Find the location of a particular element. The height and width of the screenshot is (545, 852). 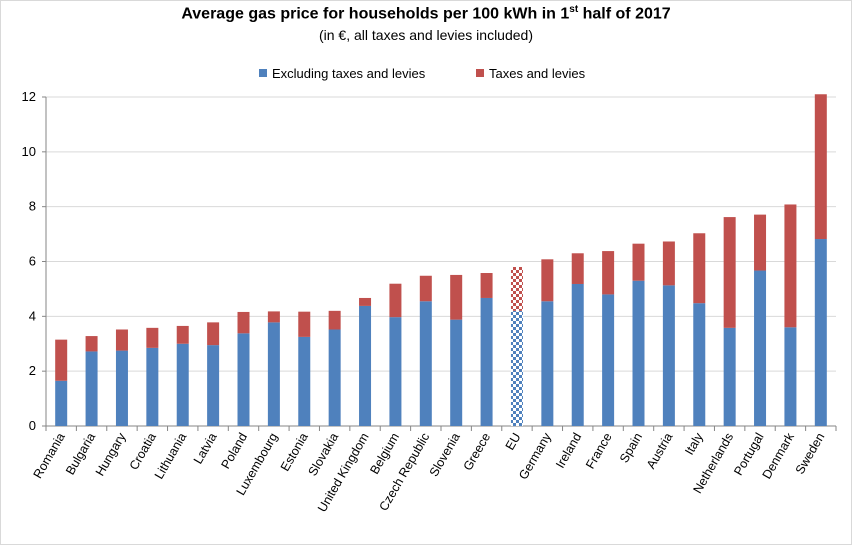

y-tick-label: 10 is located at coordinates (29, 151).